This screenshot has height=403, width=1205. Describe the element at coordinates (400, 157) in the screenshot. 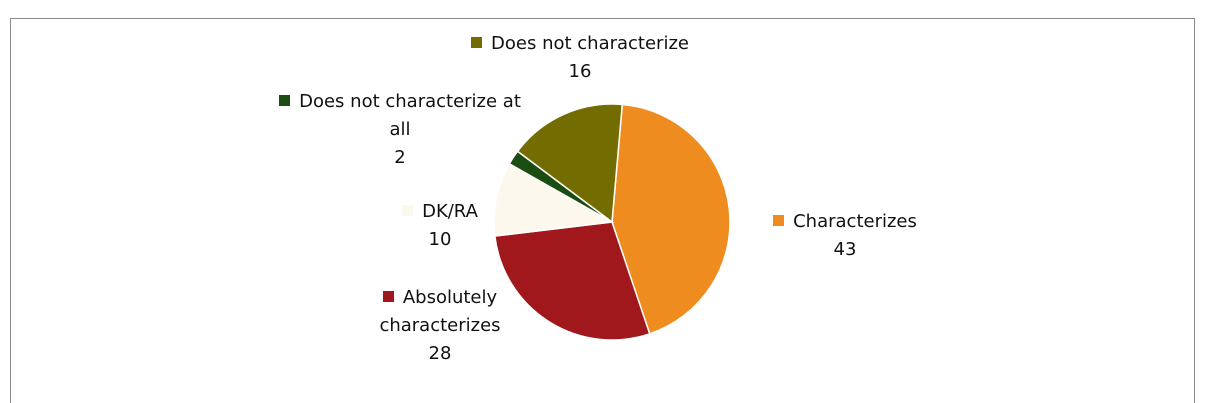

I see `value-label: 2` at that location.